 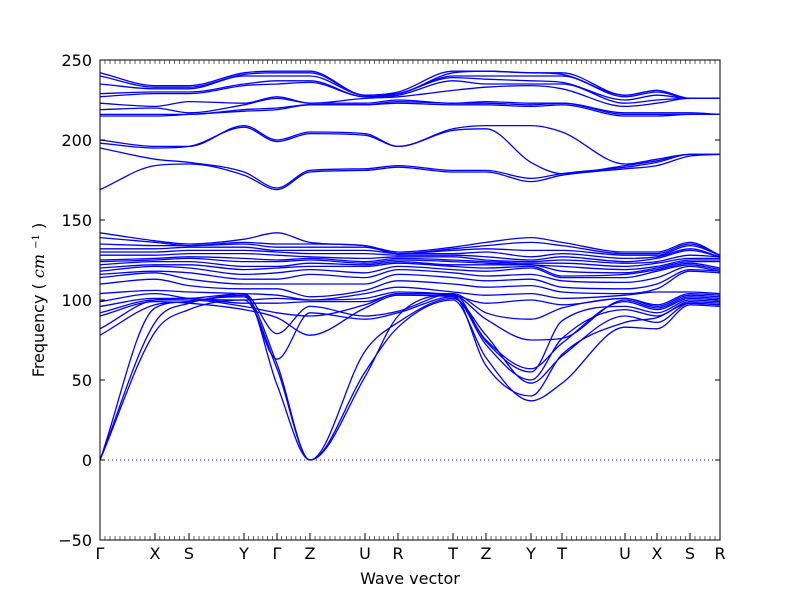 I want to click on y-axis-label: Frequency ( cm −1 ), so click(x=38, y=300).